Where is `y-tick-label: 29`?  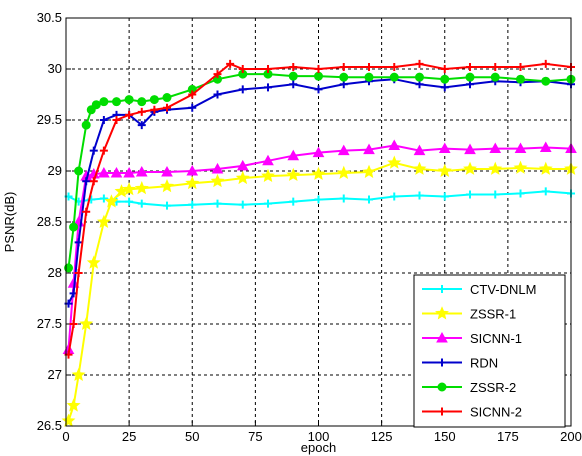 y-tick-label: 29 is located at coordinates (55, 170).